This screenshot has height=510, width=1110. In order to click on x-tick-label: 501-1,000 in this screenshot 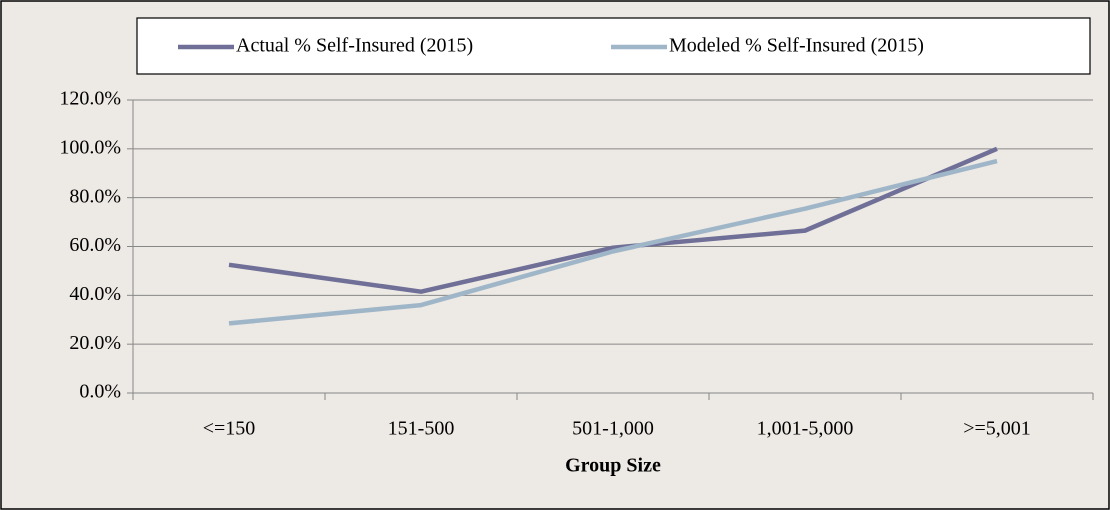, I will do `click(613, 429)`.